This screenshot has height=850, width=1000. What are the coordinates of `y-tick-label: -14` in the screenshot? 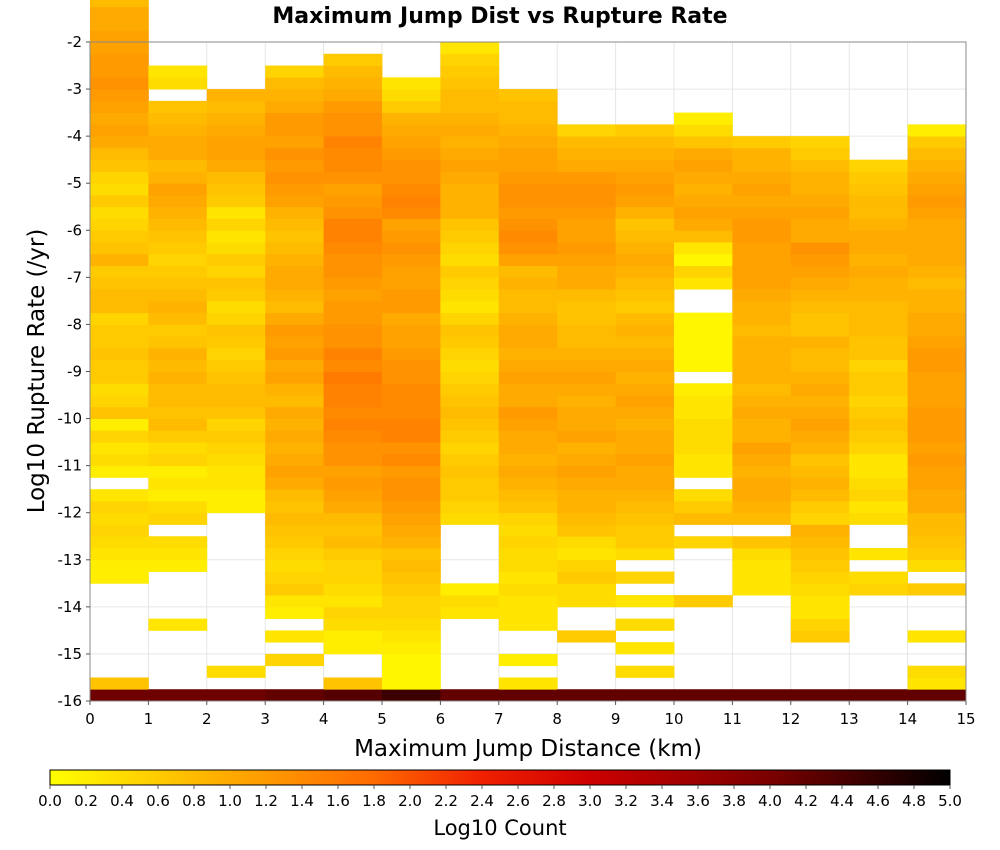 It's located at (70, 607).